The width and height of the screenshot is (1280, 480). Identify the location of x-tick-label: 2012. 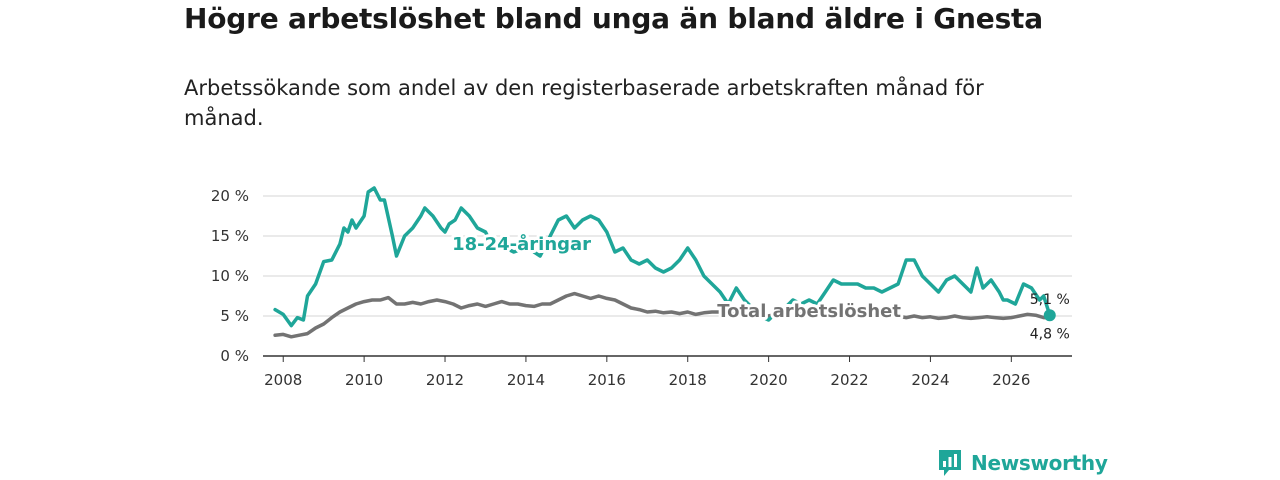
(445, 380).